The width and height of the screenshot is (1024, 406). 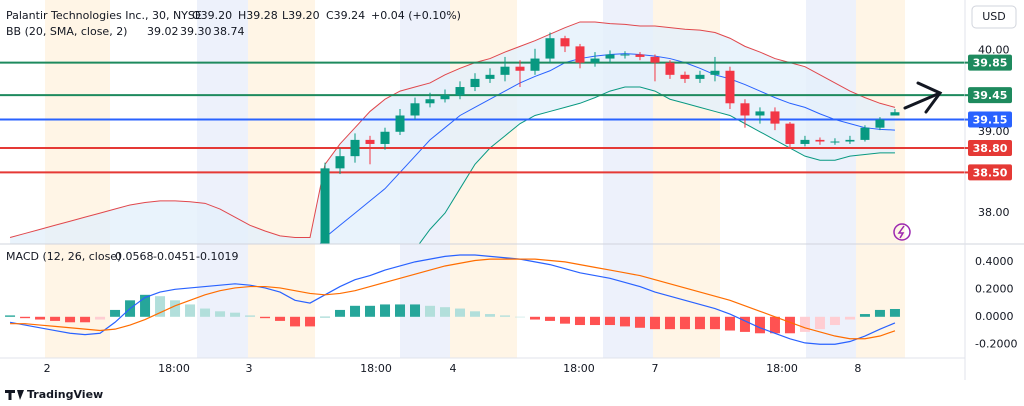 What do you see at coordinates (47, 368) in the screenshot?
I see `x-tick-label: 2` at bounding box center [47, 368].